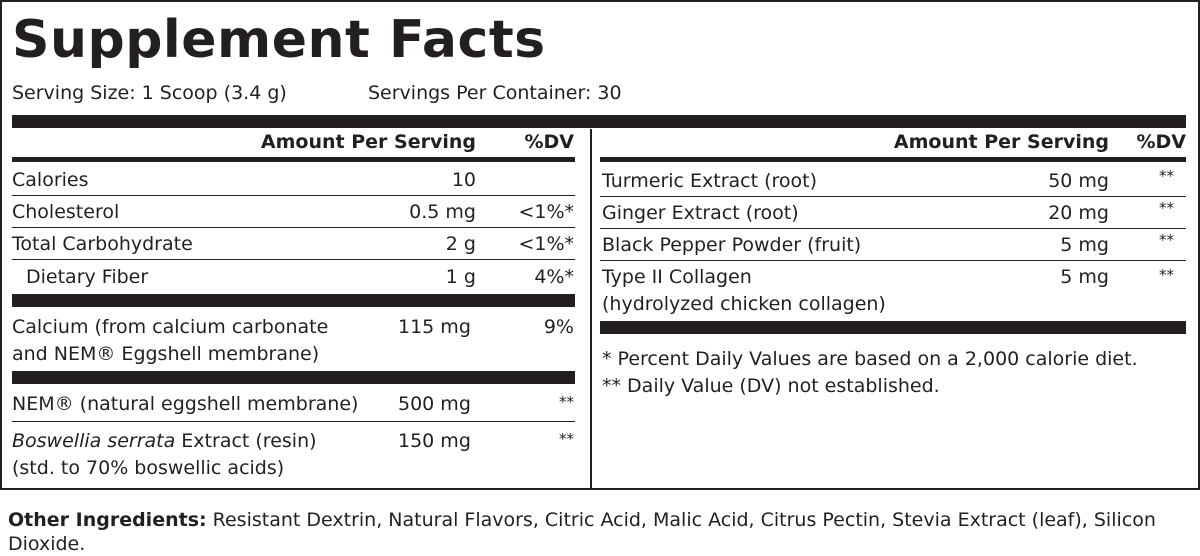 This screenshot has height=556, width=1200. Describe the element at coordinates (442, 212) in the screenshot. I see `row-cholesterol-amount: 0.5 mg` at that location.